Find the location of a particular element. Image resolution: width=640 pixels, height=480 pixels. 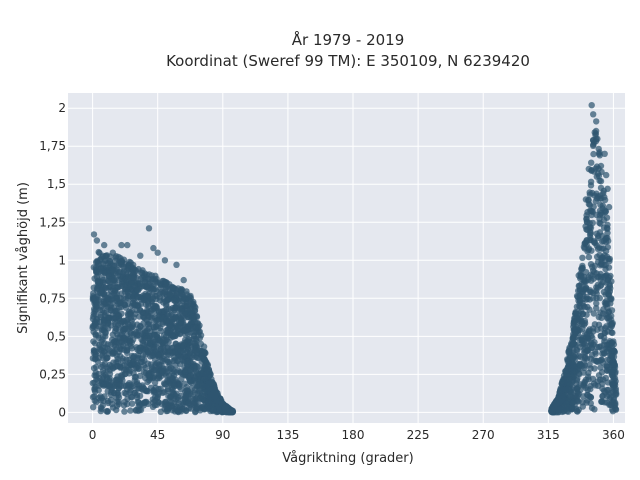

x-tick-label: 360 is located at coordinates (613, 435).